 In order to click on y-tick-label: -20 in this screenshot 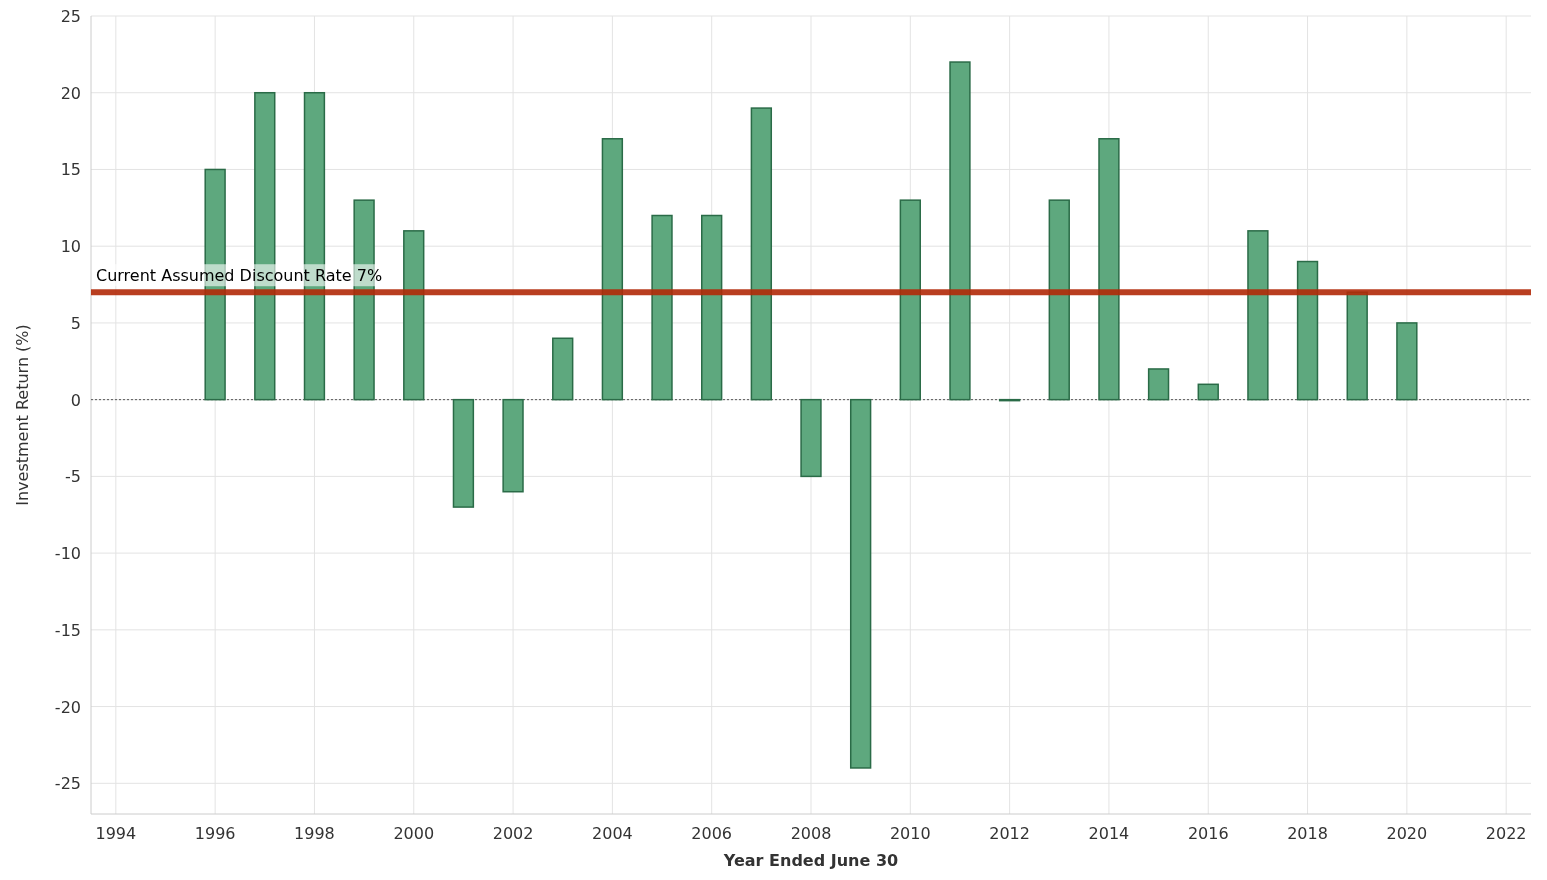, I will do `click(67, 707)`.